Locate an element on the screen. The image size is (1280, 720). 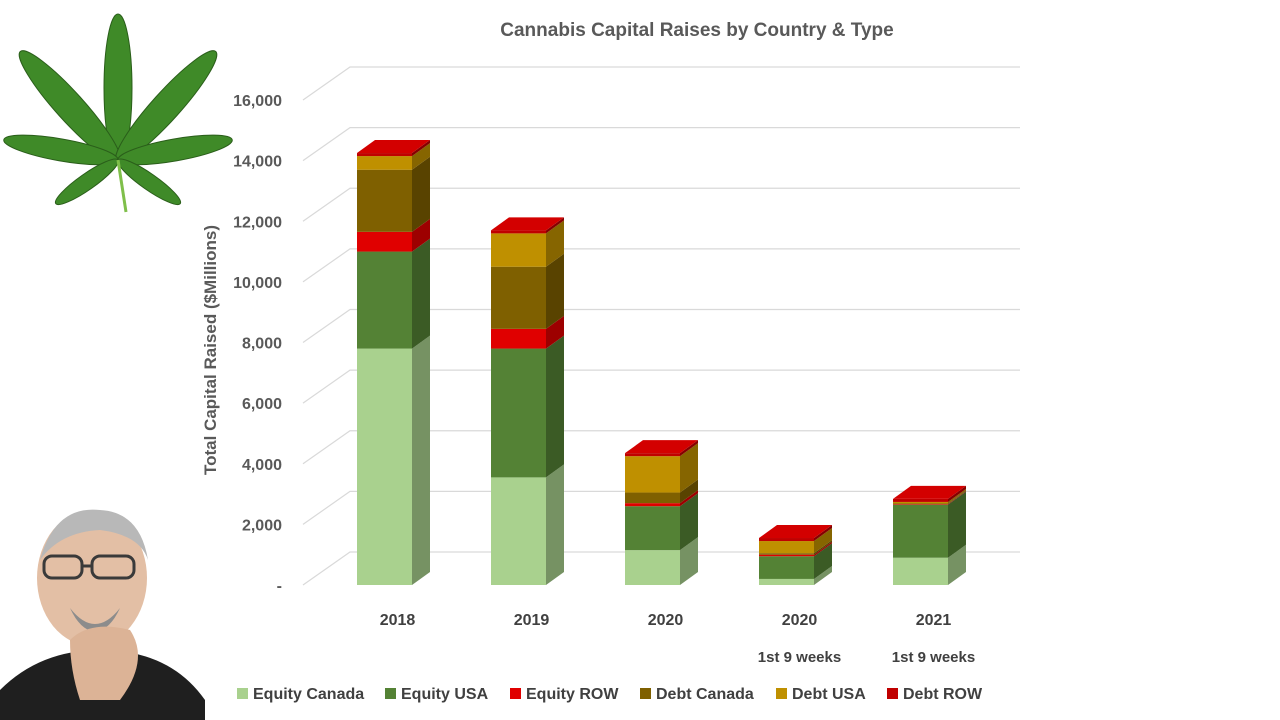
x-category-label: 2021 is located at coordinates (934, 620).